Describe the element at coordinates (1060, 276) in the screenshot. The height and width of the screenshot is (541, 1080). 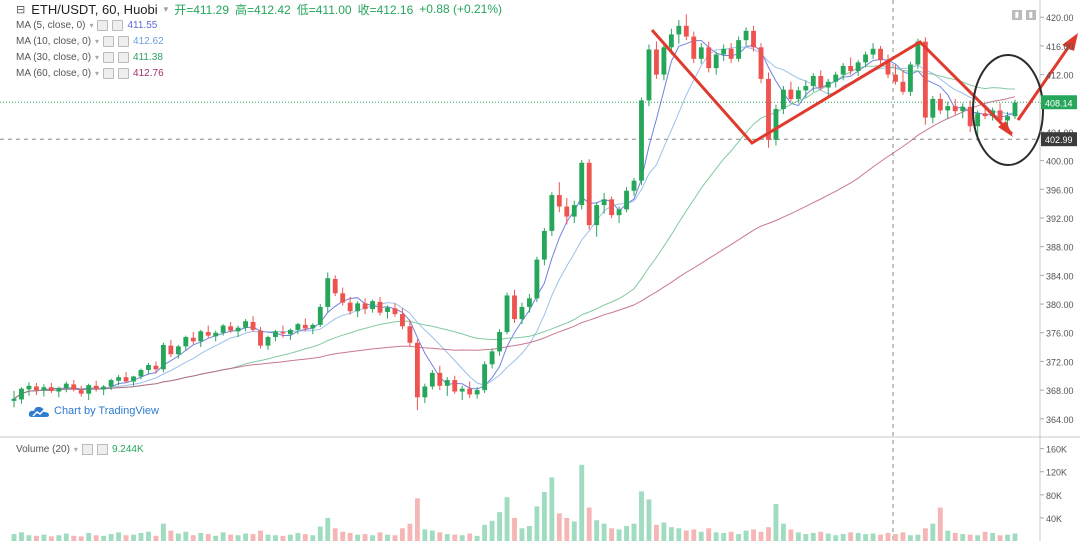
I see `price-tick-label: 384.00` at that location.